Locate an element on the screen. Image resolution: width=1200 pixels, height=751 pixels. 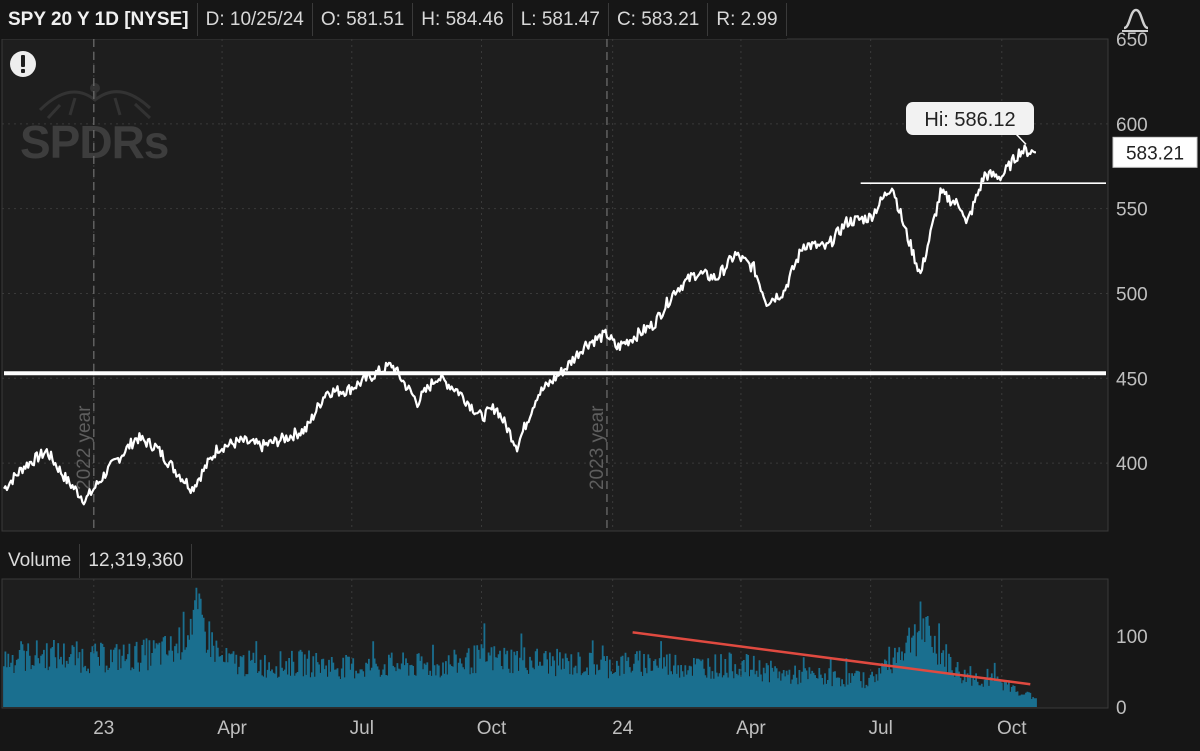
last-price-box is located at coordinates (1155, 152).